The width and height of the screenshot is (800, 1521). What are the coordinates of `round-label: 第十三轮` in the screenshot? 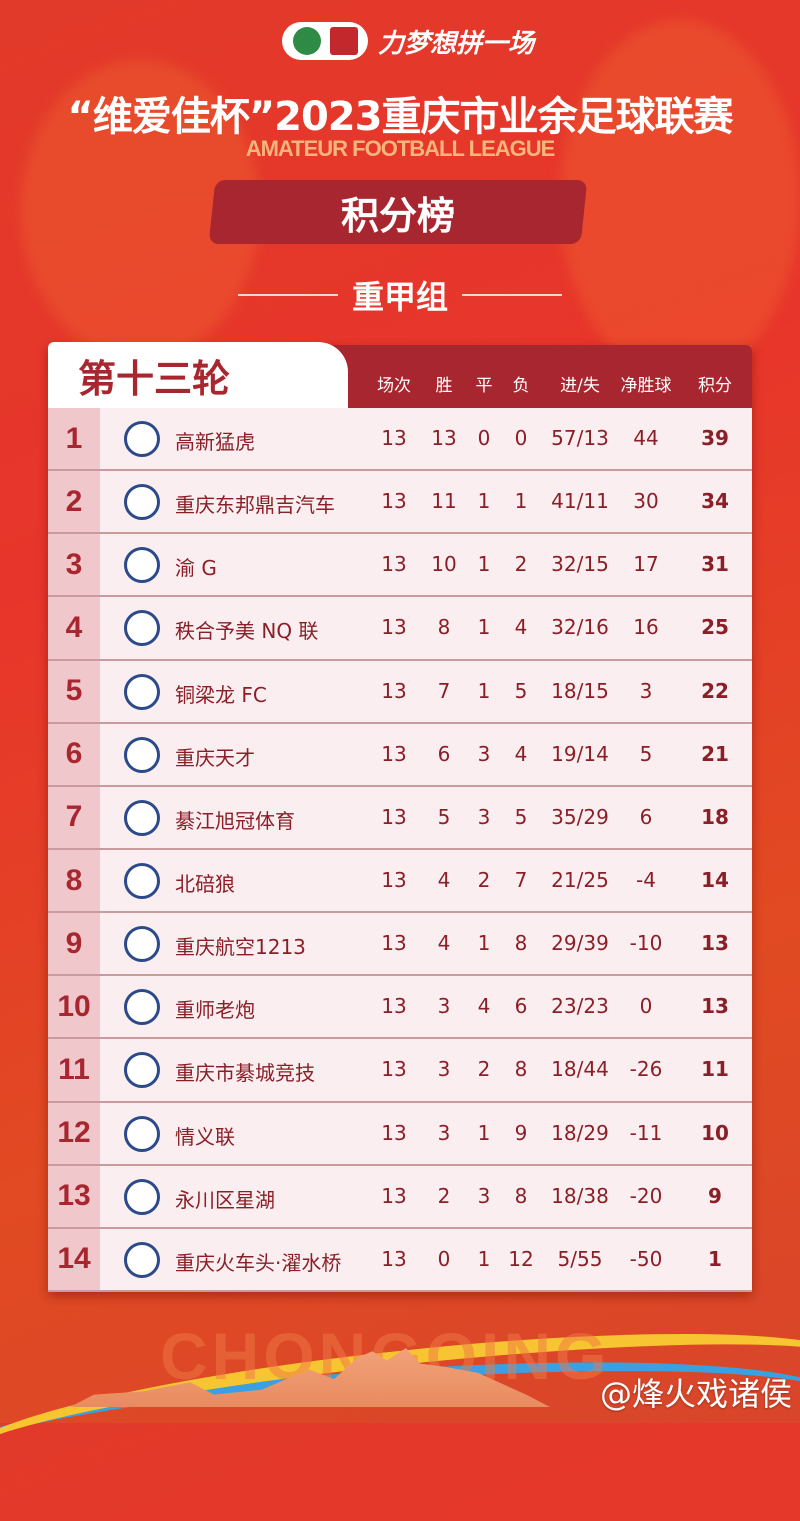 It's located at (198, 375).